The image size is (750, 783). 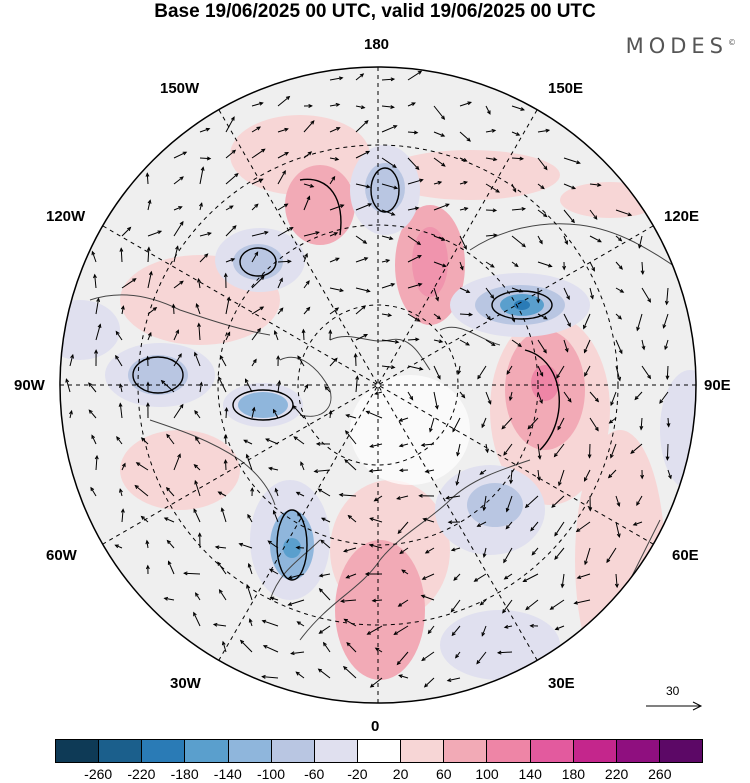 I want to click on reference-vector-label: 30, so click(x=673, y=691).